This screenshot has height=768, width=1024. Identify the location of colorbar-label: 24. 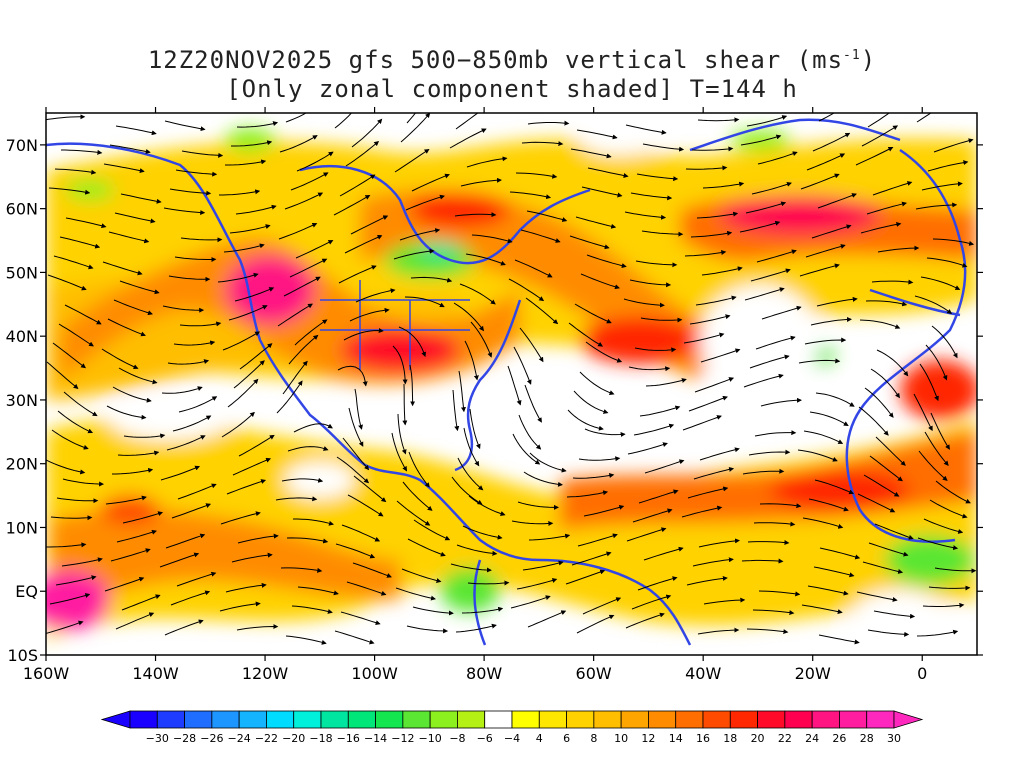
(812, 738).